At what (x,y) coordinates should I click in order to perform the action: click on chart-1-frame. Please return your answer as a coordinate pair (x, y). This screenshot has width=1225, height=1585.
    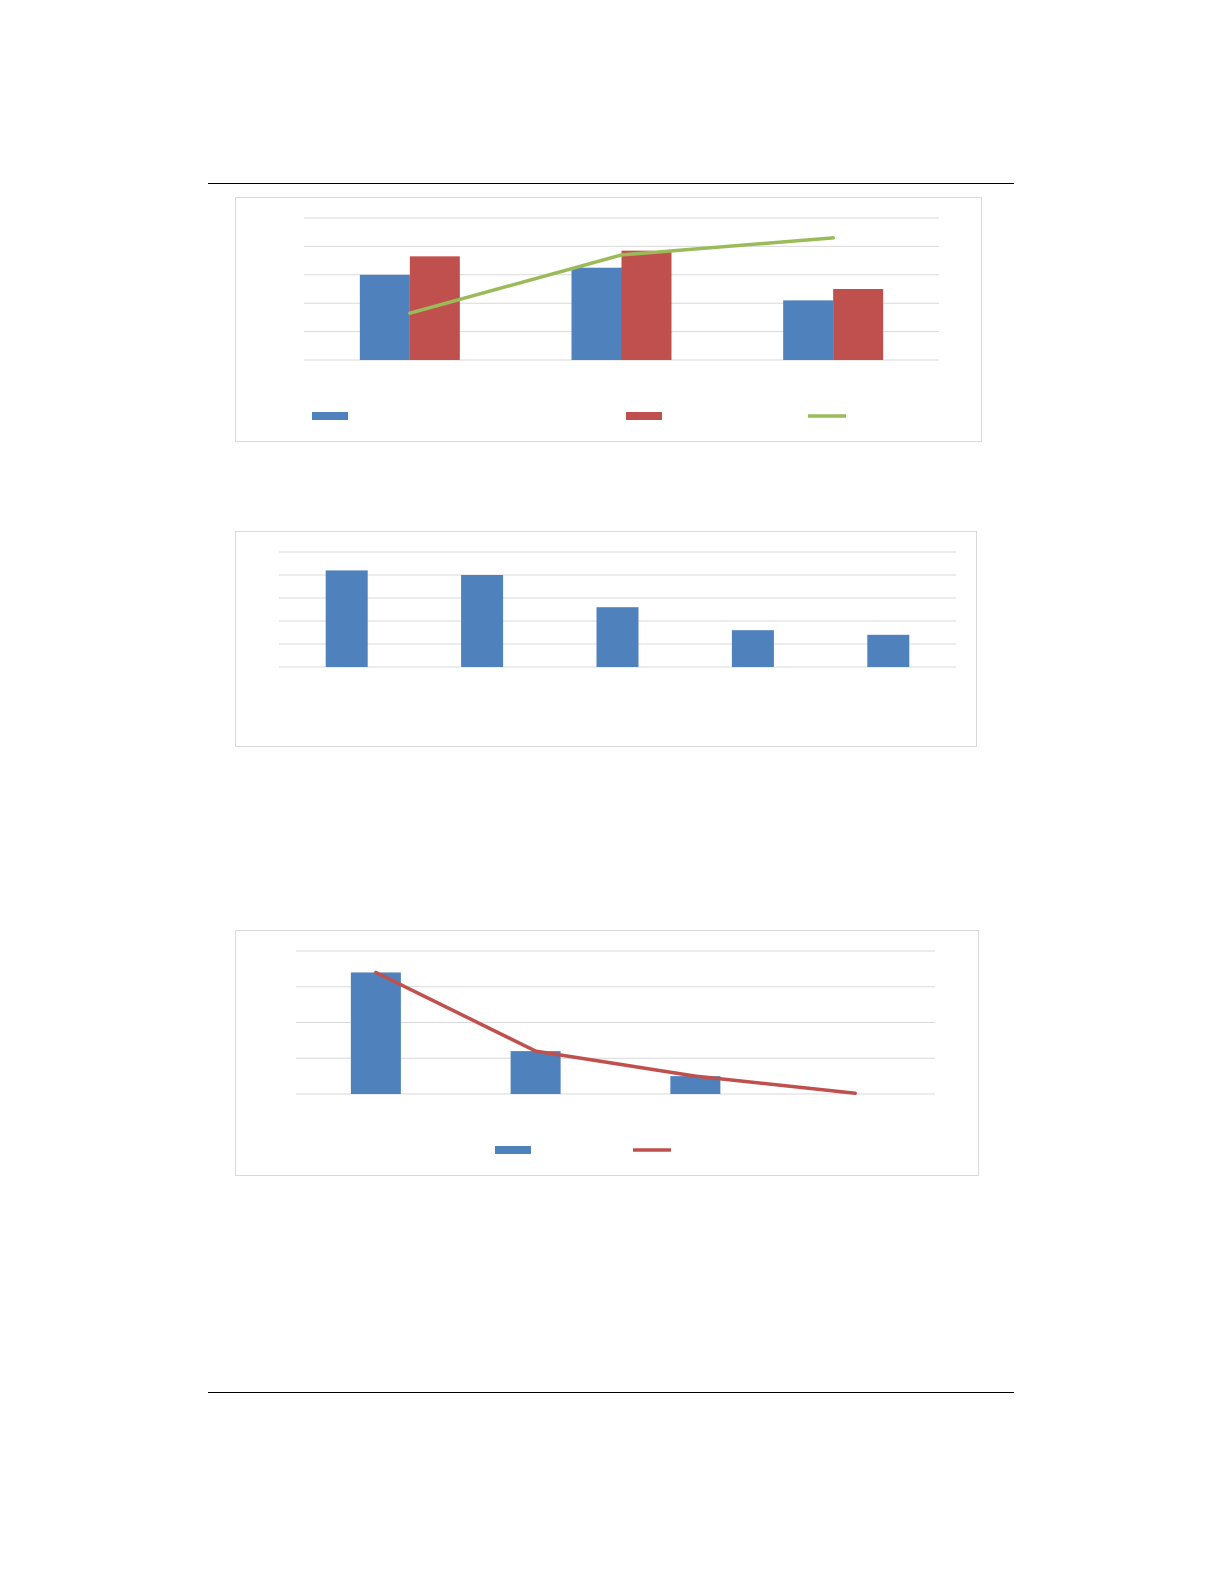
    Looking at the image, I should click on (608, 319).